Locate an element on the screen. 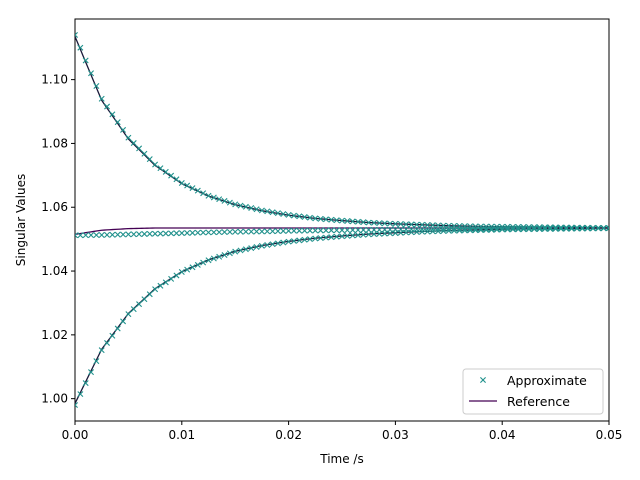  y-tick-label: 1.06 is located at coordinates (54, 207).